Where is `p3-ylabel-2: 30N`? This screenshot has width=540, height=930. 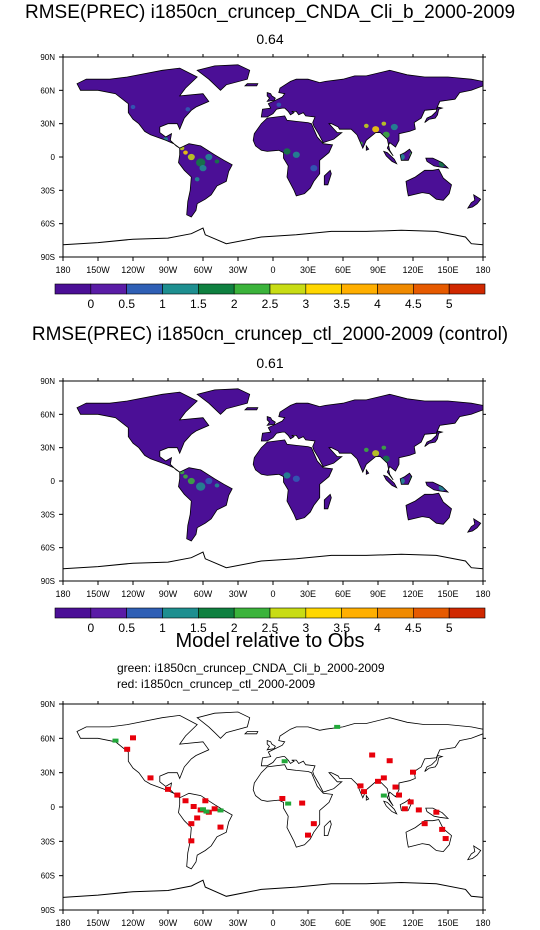 p3-ylabel-2: 30N is located at coordinates (47, 773).